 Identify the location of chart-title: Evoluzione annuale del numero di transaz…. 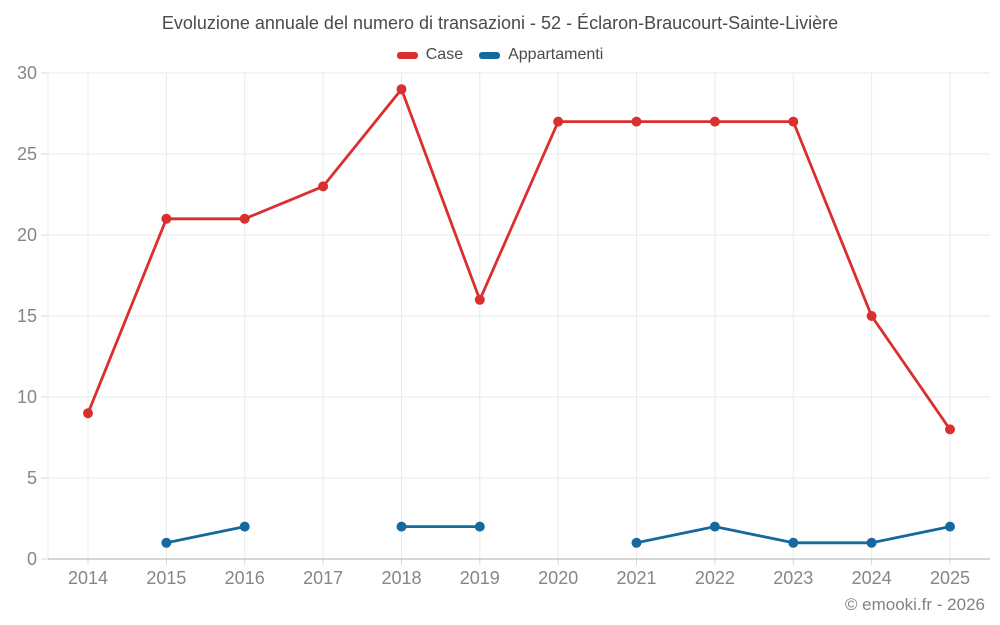
(500, 23).